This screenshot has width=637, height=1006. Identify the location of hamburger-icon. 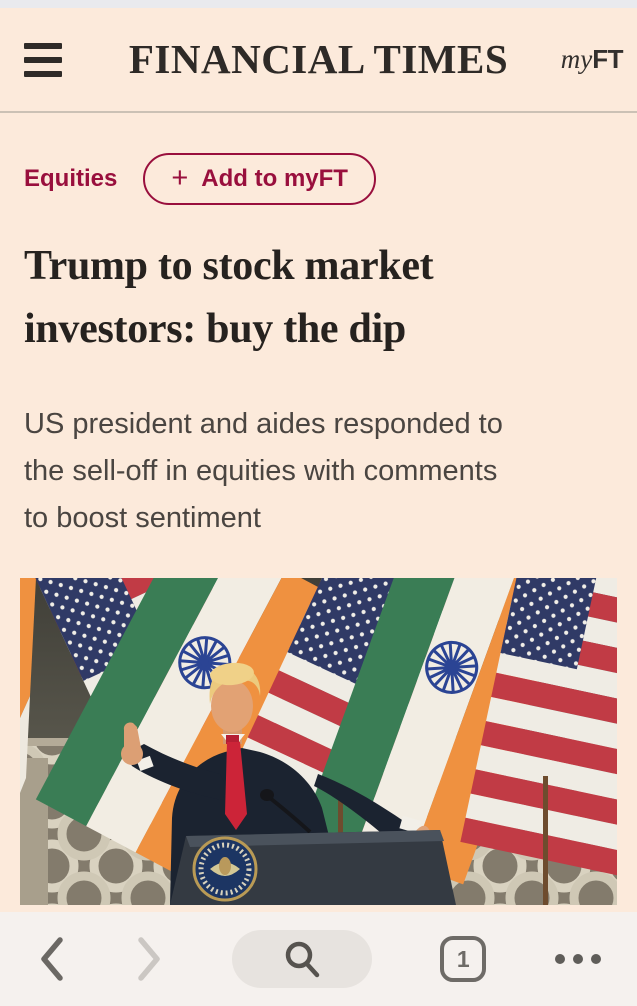
(43, 45).